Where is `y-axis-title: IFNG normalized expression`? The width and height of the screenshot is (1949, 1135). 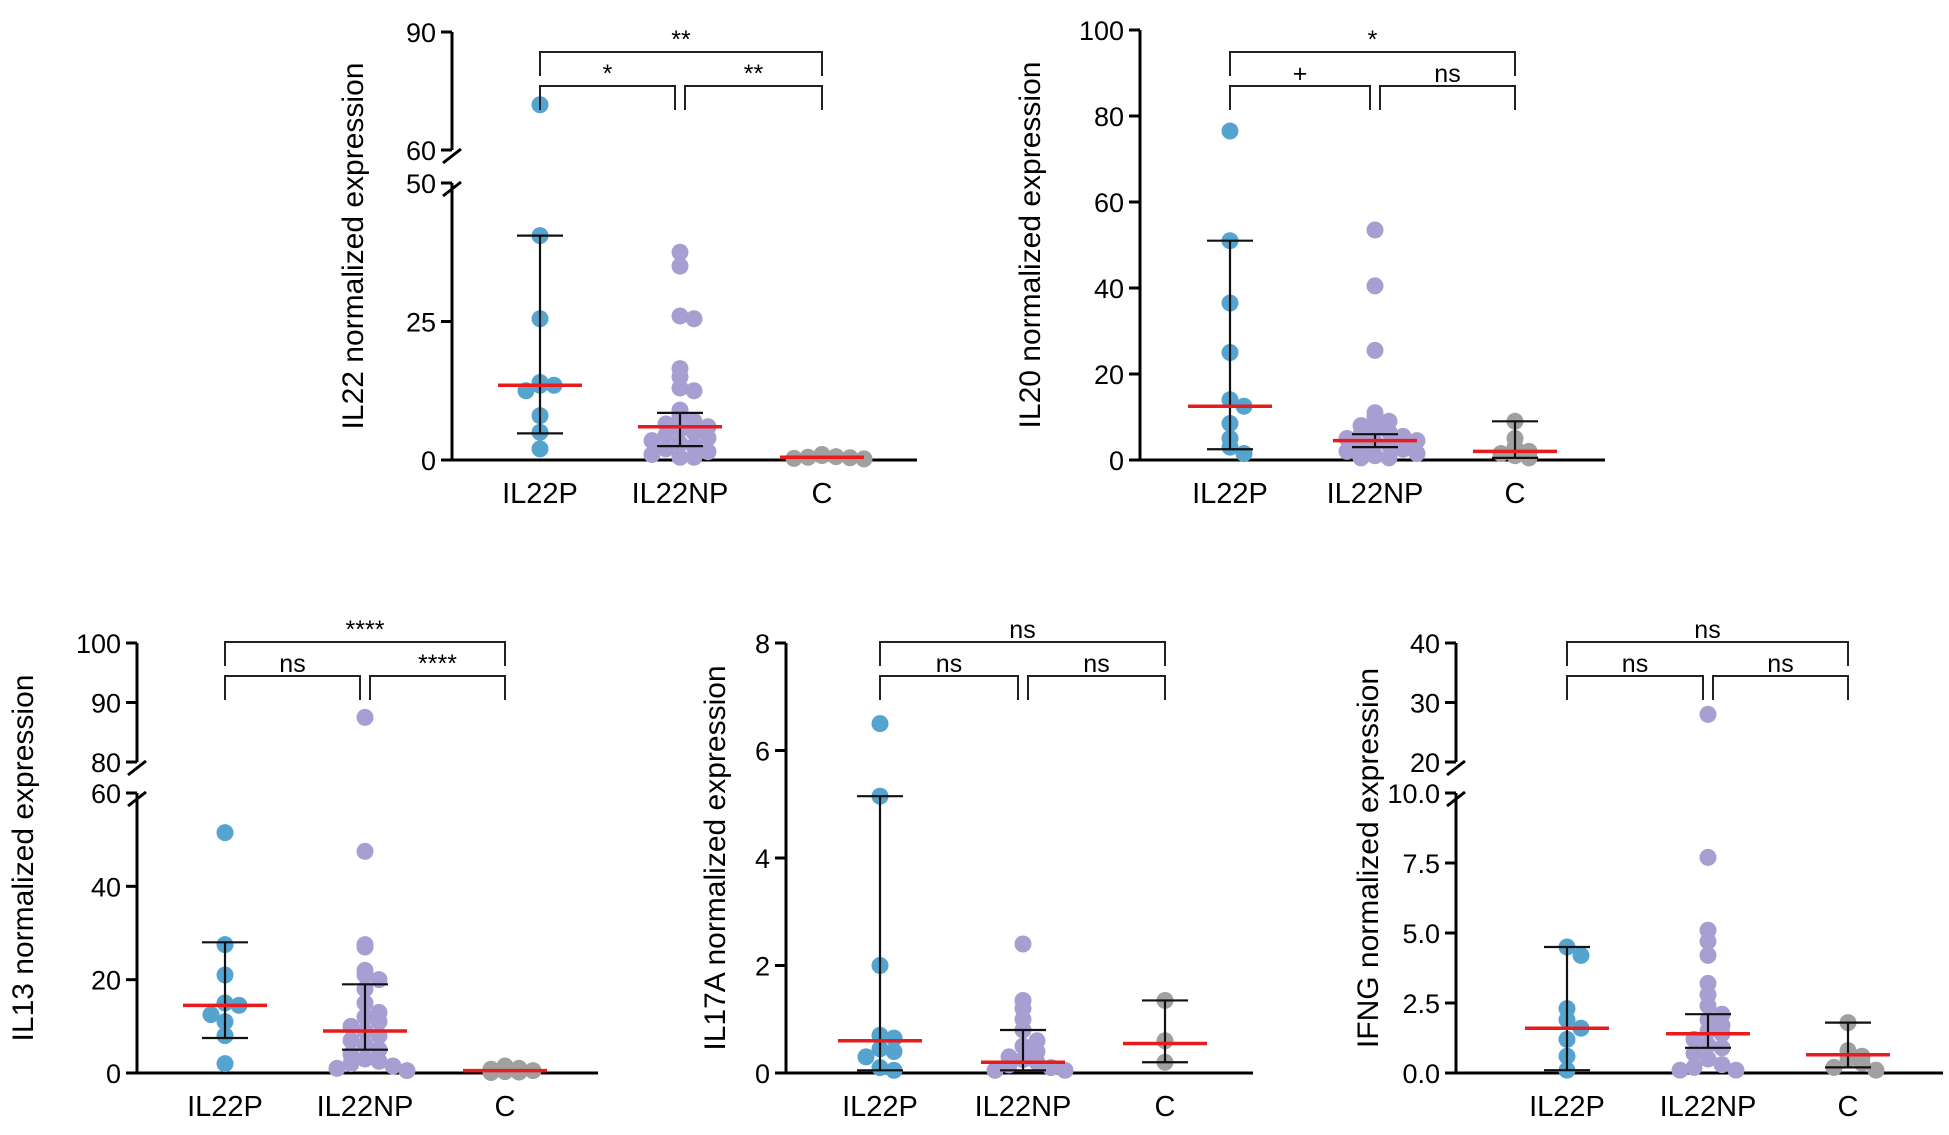
y-axis-title: IFNG normalized expression is located at coordinates (1368, 858).